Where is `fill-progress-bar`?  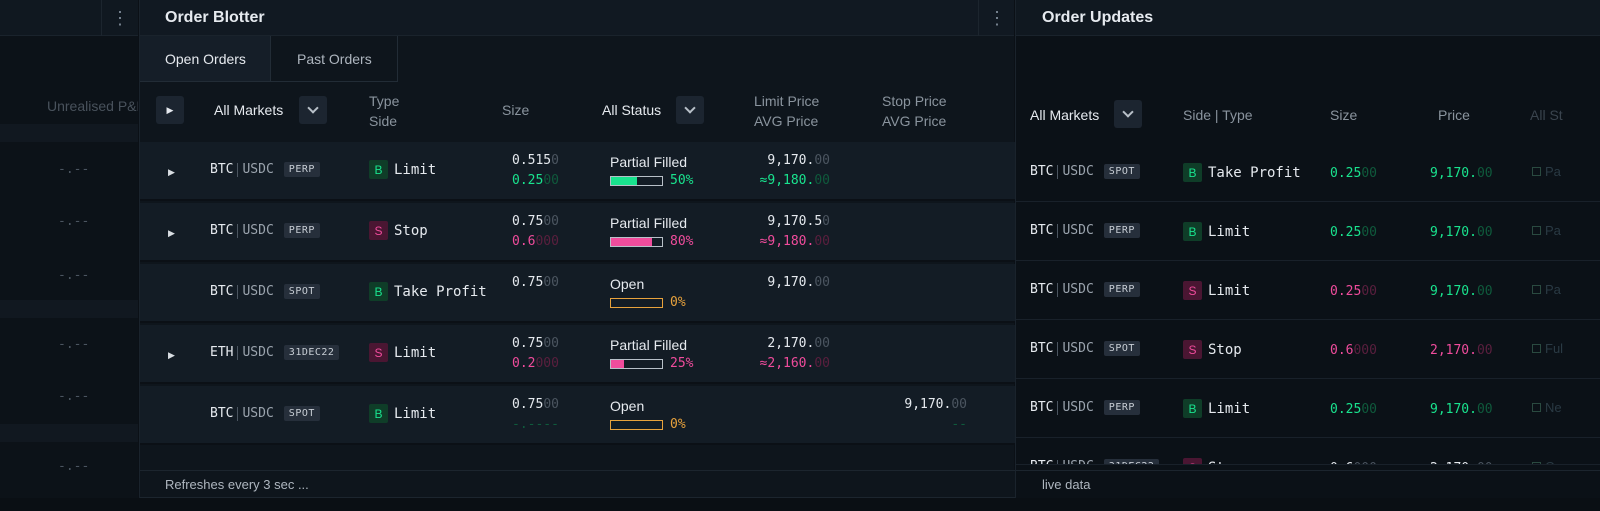
fill-progress-bar is located at coordinates (636, 181).